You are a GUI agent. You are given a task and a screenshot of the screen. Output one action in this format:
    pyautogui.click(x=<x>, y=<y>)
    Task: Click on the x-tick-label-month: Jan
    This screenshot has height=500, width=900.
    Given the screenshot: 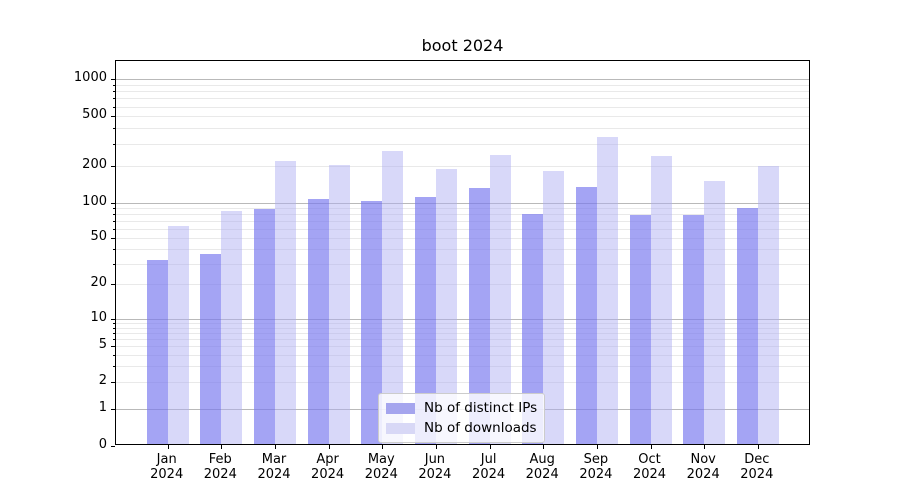 What is the action you would take?
    pyautogui.click(x=166, y=459)
    